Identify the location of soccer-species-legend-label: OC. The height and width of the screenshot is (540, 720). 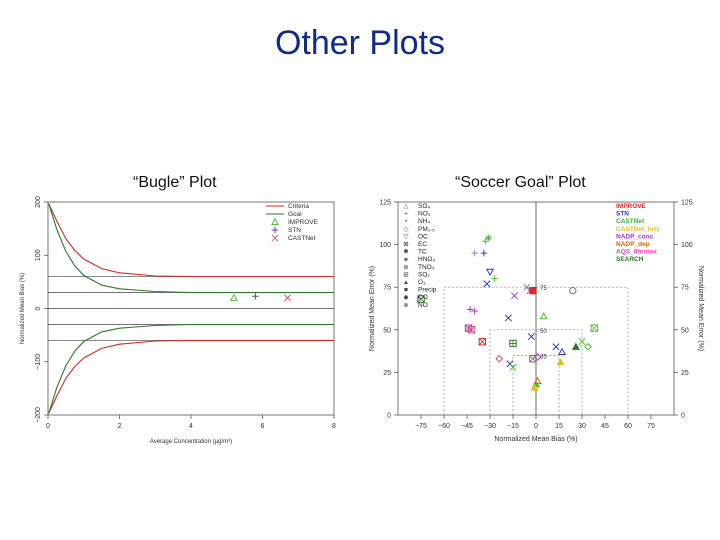
(423, 236).